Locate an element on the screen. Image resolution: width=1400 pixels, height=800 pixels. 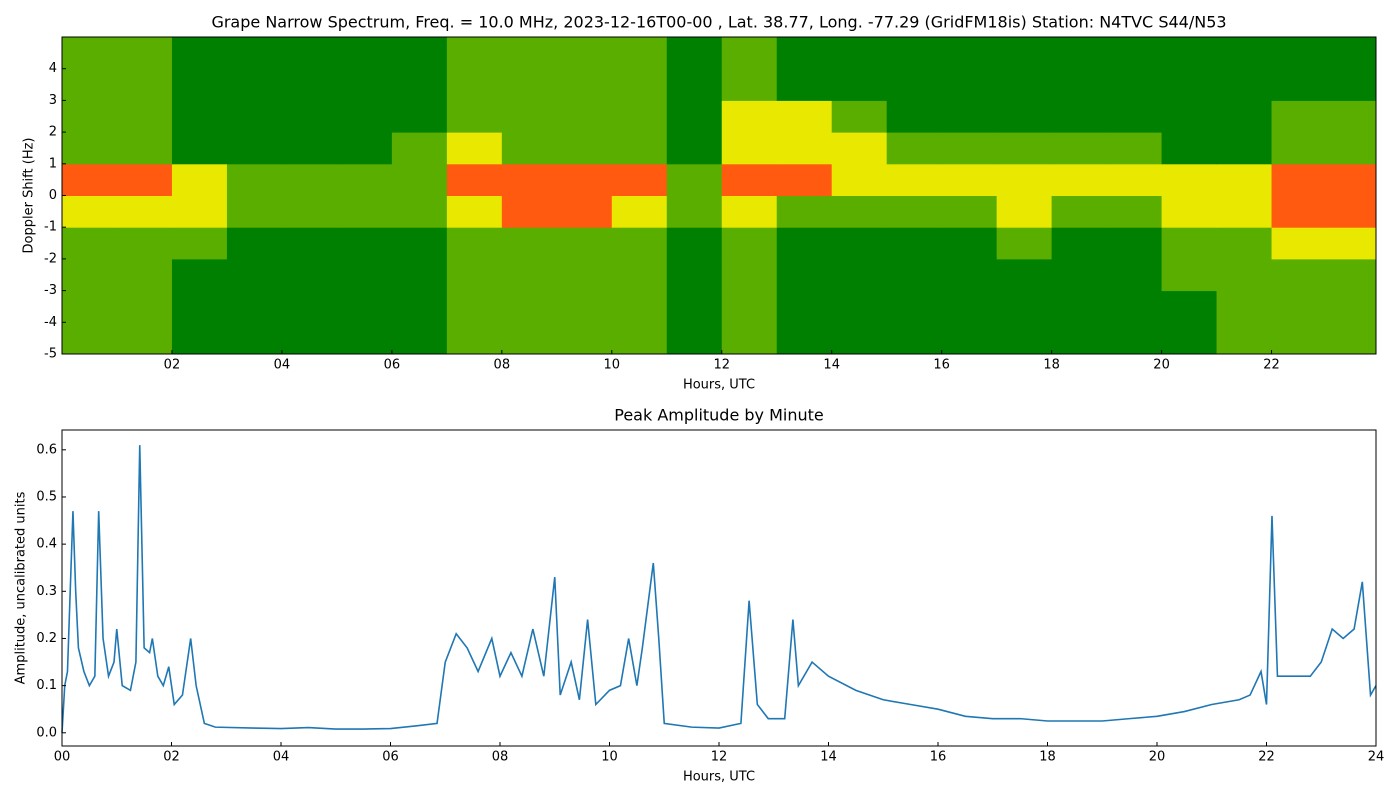
chart-title: Peak Amplitude by Minute is located at coordinates (719, 415).